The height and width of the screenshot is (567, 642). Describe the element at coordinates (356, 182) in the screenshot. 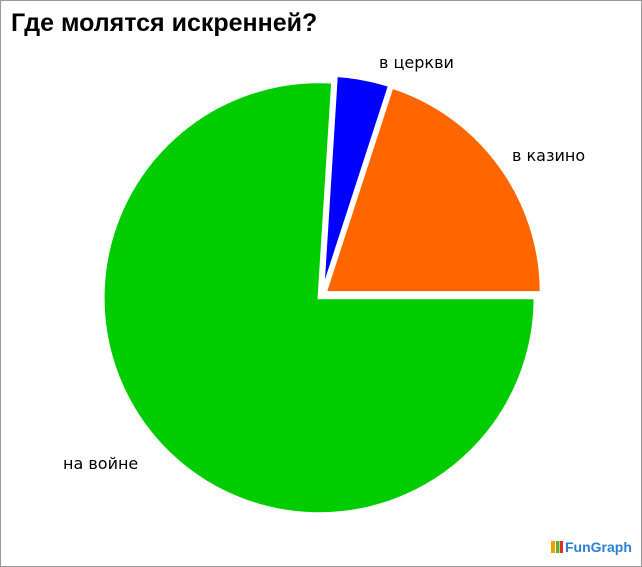

I see `slice-church` at that location.